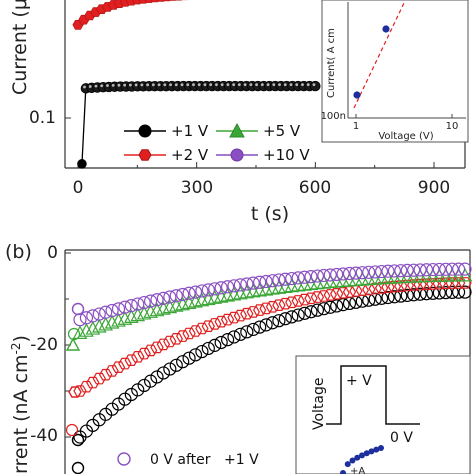 The width and height of the screenshot is (474, 474). Describe the element at coordinates (52, 253) in the screenshot. I see `panel-b-ytick-0: 0` at that location.